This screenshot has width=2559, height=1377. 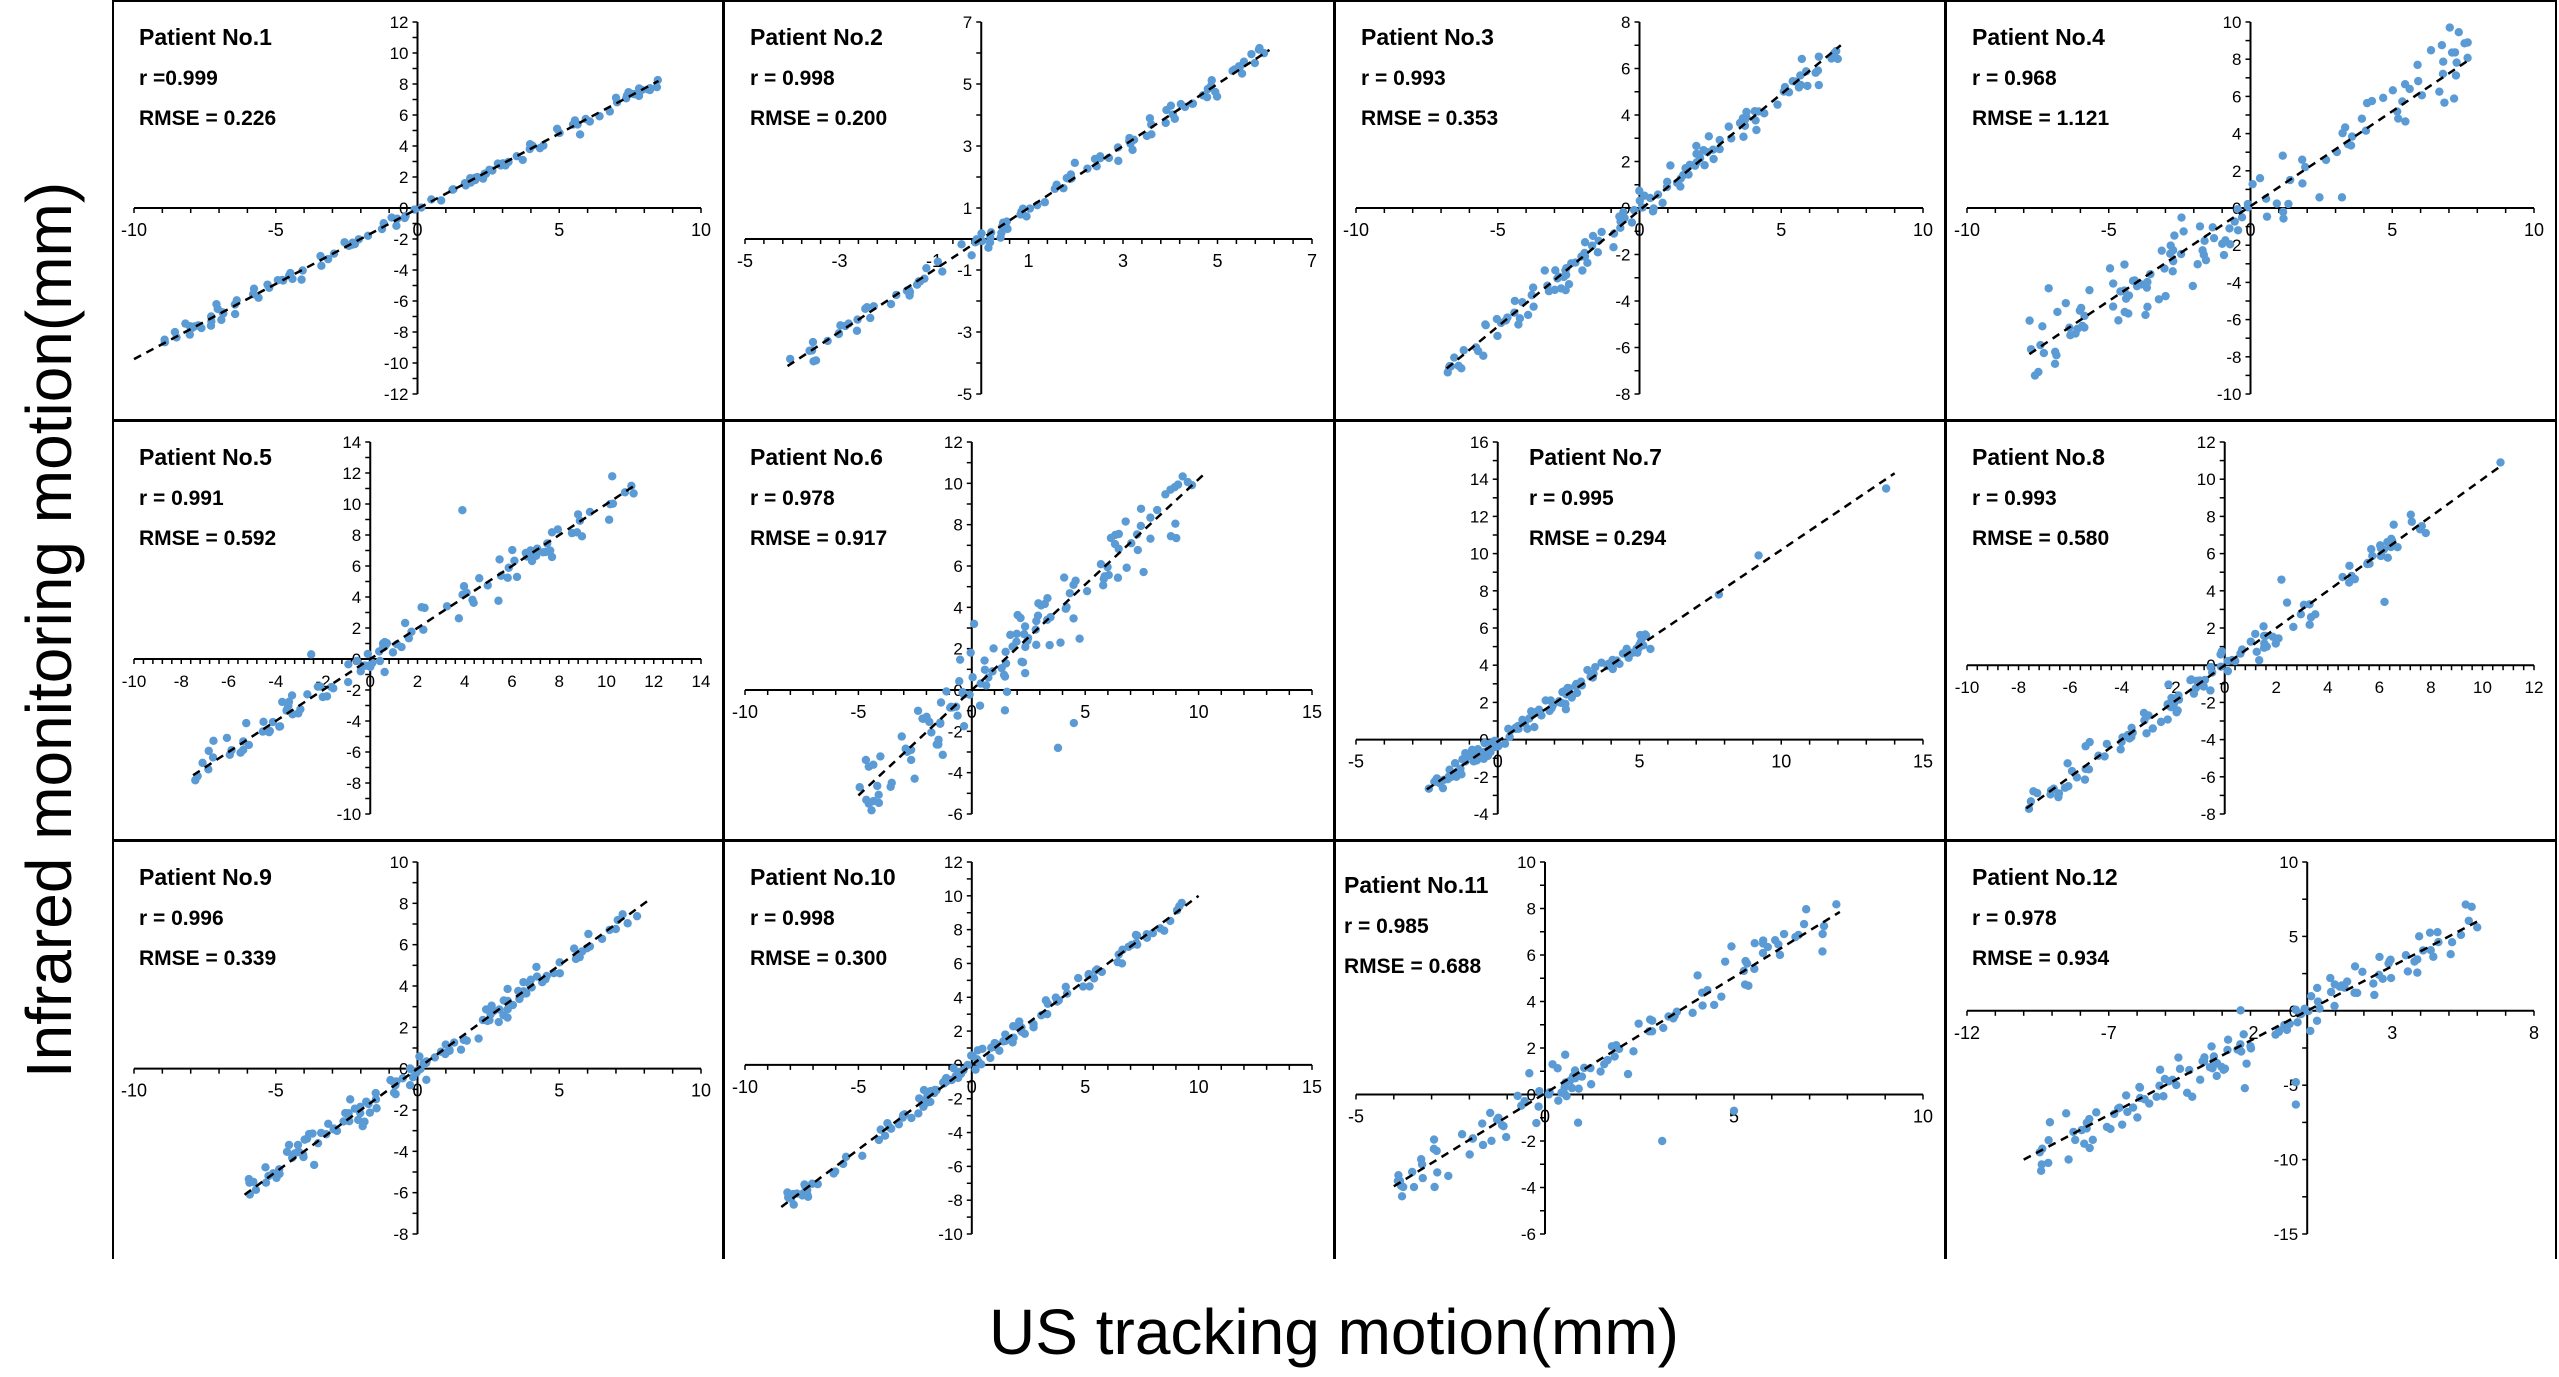 I want to click on panel-title: Patient No.9, so click(x=205, y=877).